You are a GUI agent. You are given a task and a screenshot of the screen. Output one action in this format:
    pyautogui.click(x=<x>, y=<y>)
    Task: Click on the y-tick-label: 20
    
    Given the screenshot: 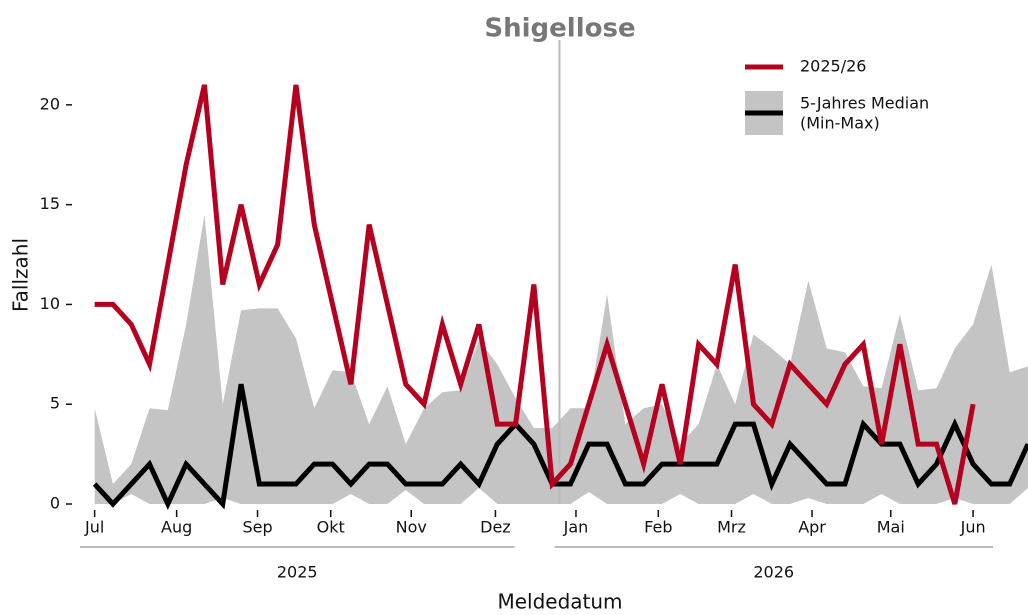 What is the action you would take?
    pyautogui.click(x=50, y=103)
    